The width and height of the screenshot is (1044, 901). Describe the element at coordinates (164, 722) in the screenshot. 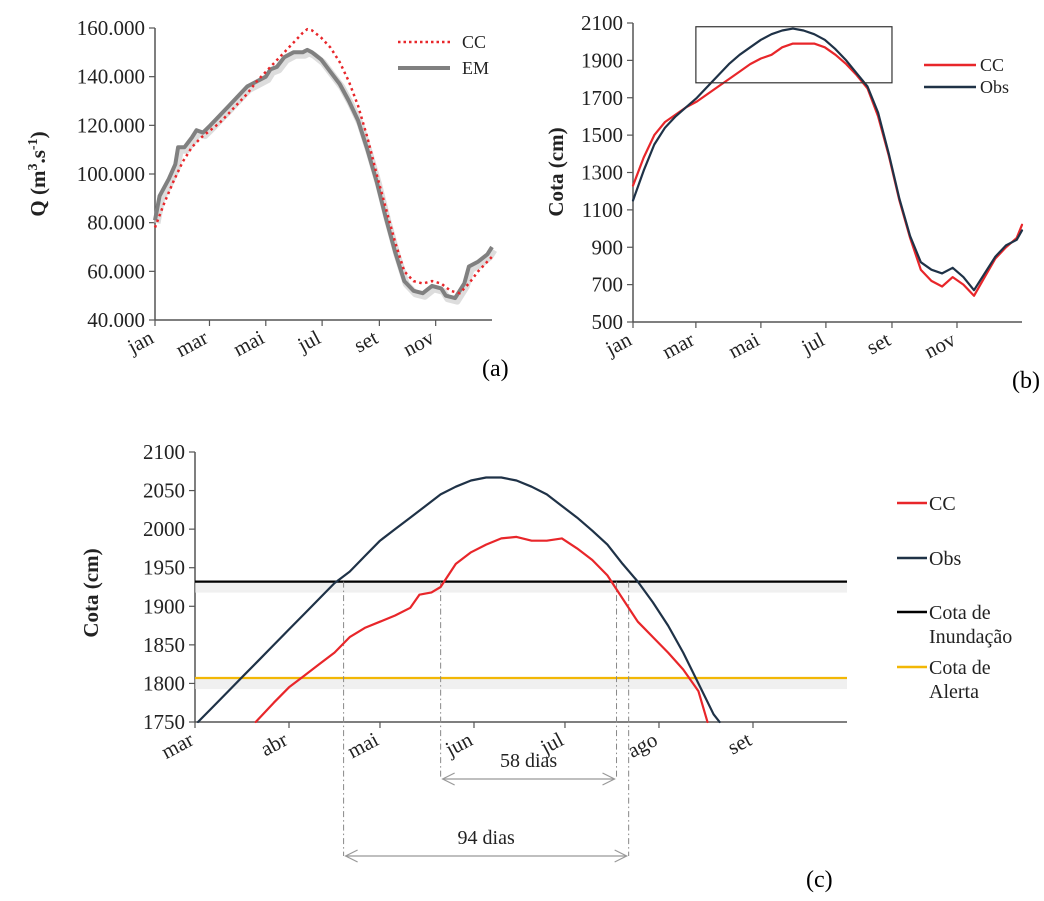

I see `chart-c-y-tick-label: 1750` at that location.